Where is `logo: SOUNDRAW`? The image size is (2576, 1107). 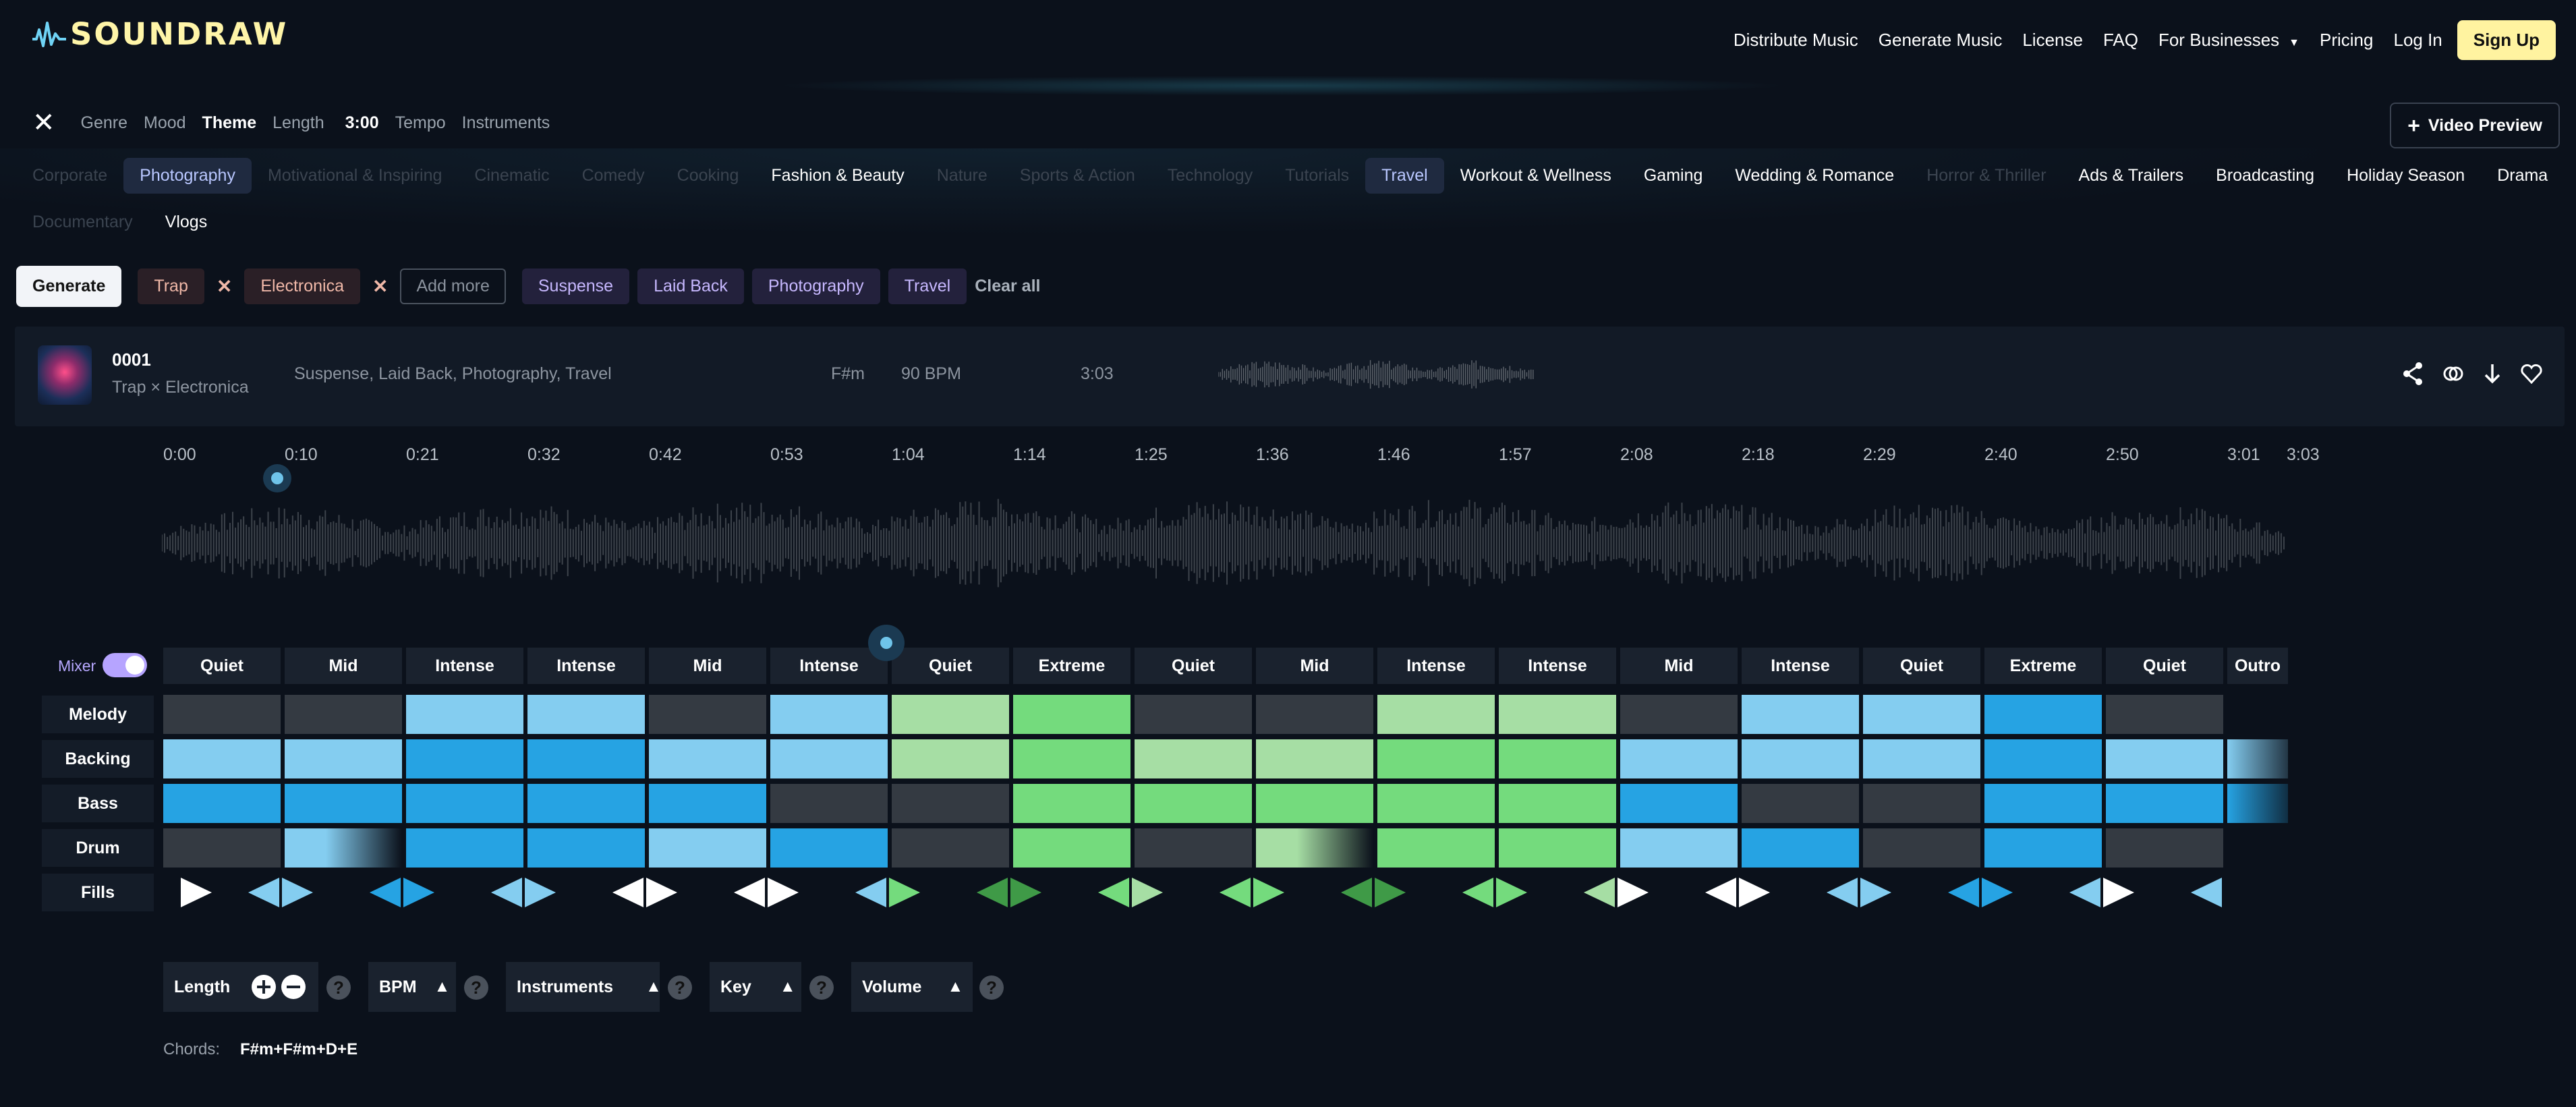 logo: SOUNDRAW is located at coordinates (159, 34).